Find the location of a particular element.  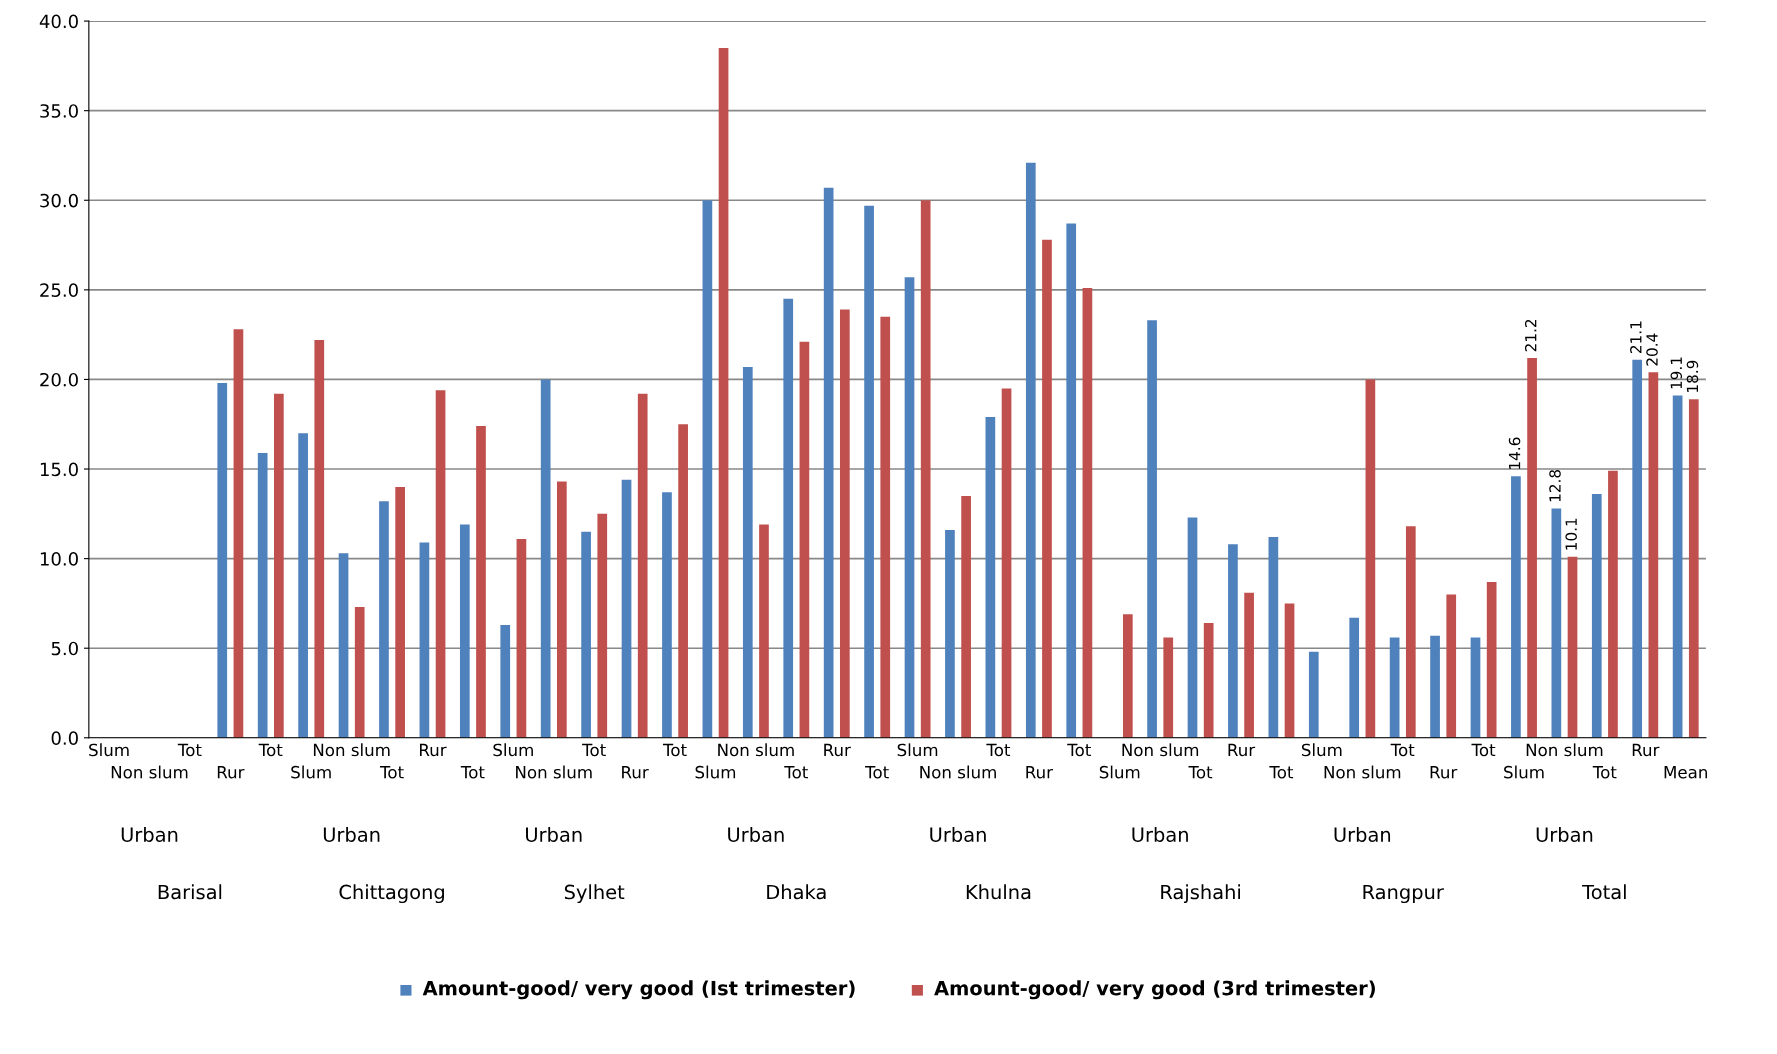

text: Rangpur is located at coordinates (1403, 894).